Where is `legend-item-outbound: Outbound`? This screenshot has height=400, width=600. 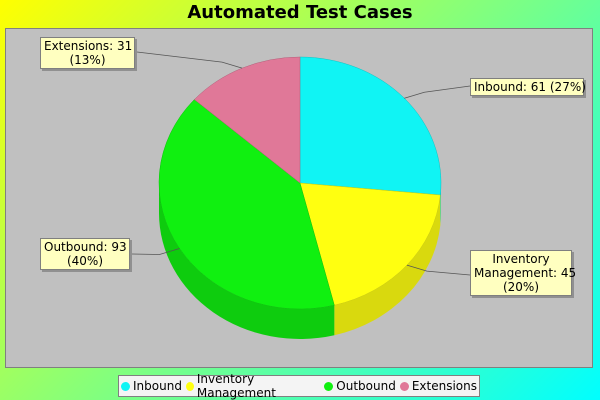 legend-item-outbound: Outbound is located at coordinates (360, 386).